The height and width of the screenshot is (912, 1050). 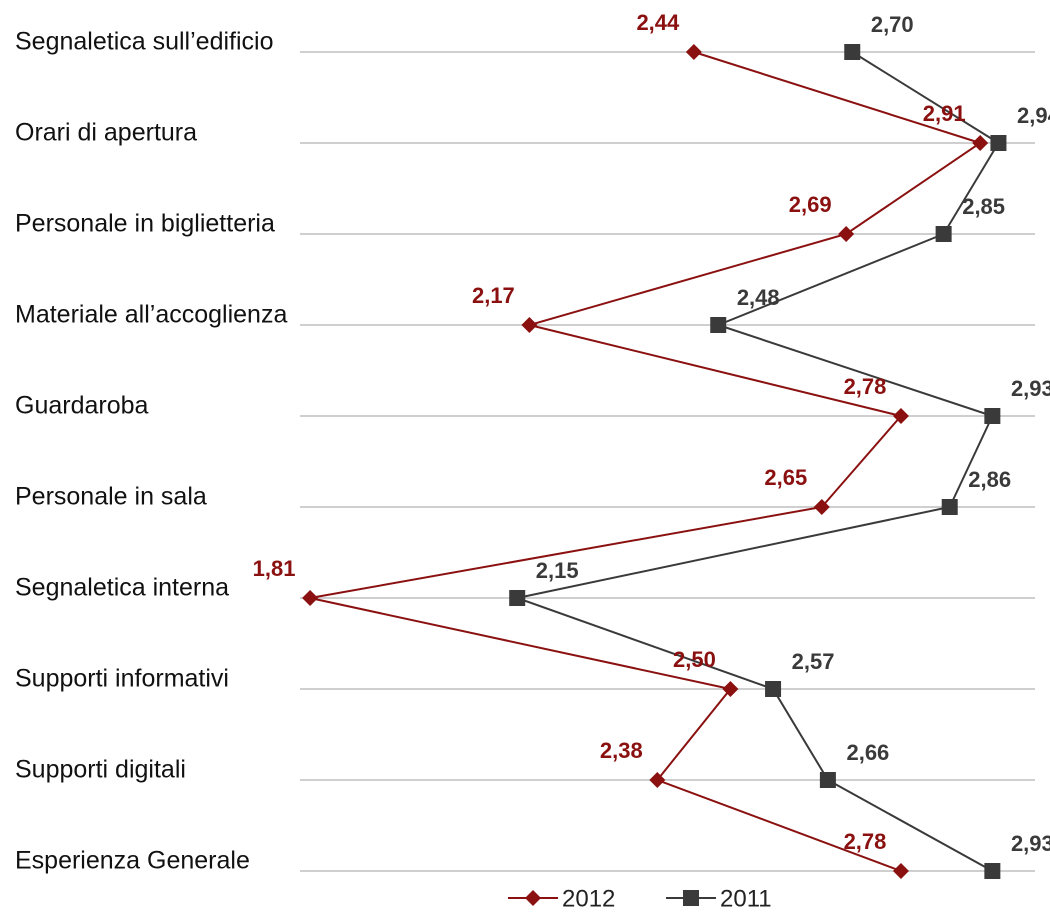 I want to click on category-label: Materiale all’accoglienza, so click(x=151, y=315).